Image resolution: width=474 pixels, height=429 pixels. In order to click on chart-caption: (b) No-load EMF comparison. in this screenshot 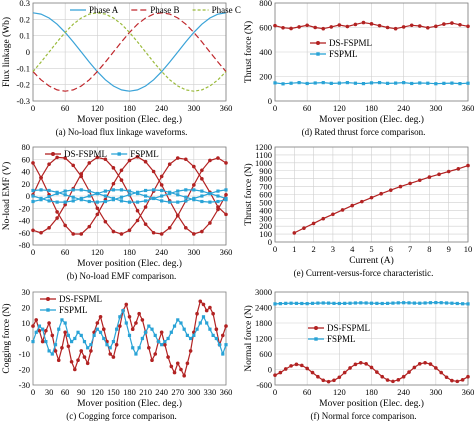, I will do `click(121, 276)`.